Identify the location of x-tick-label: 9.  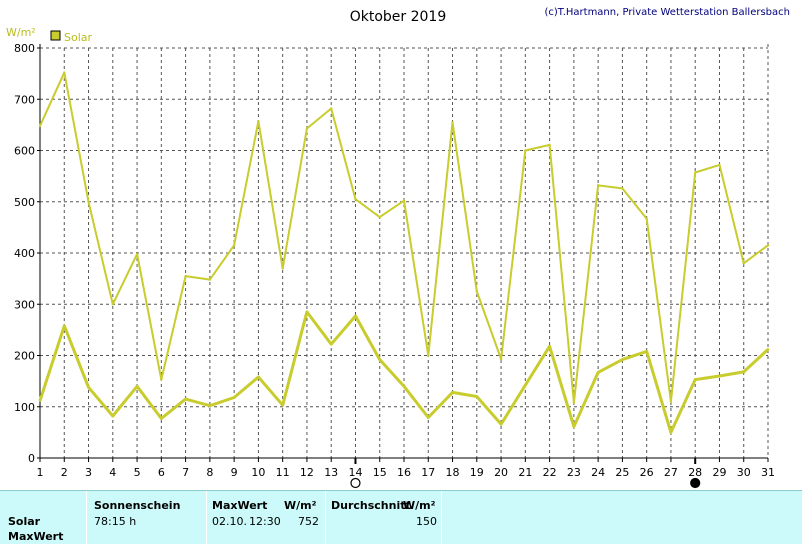
(234, 472).